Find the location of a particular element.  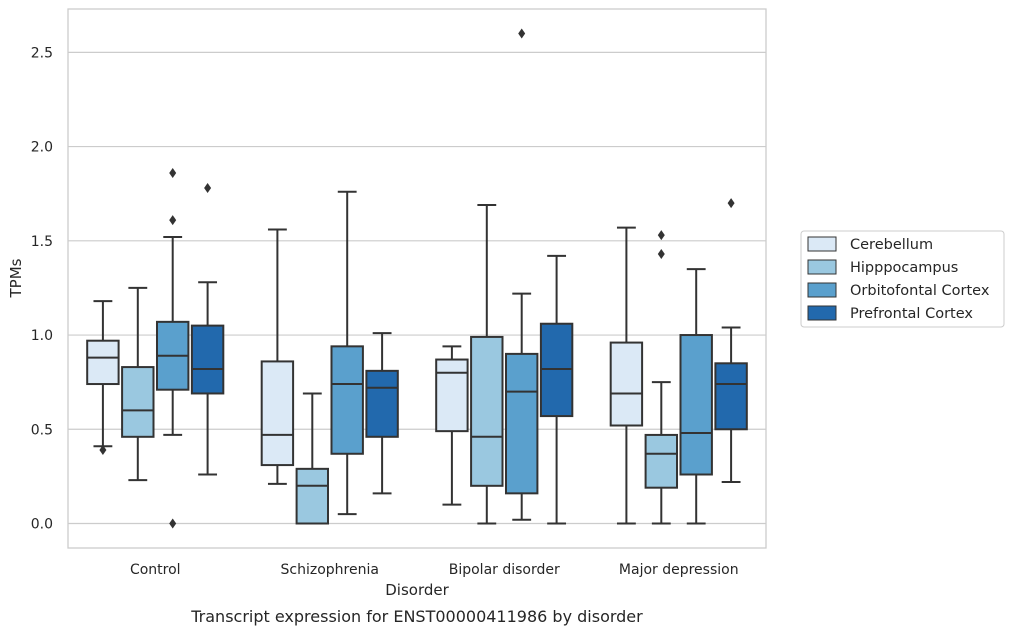

legend-label: Prefrontal Cortex is located at coordinates (911, 314).